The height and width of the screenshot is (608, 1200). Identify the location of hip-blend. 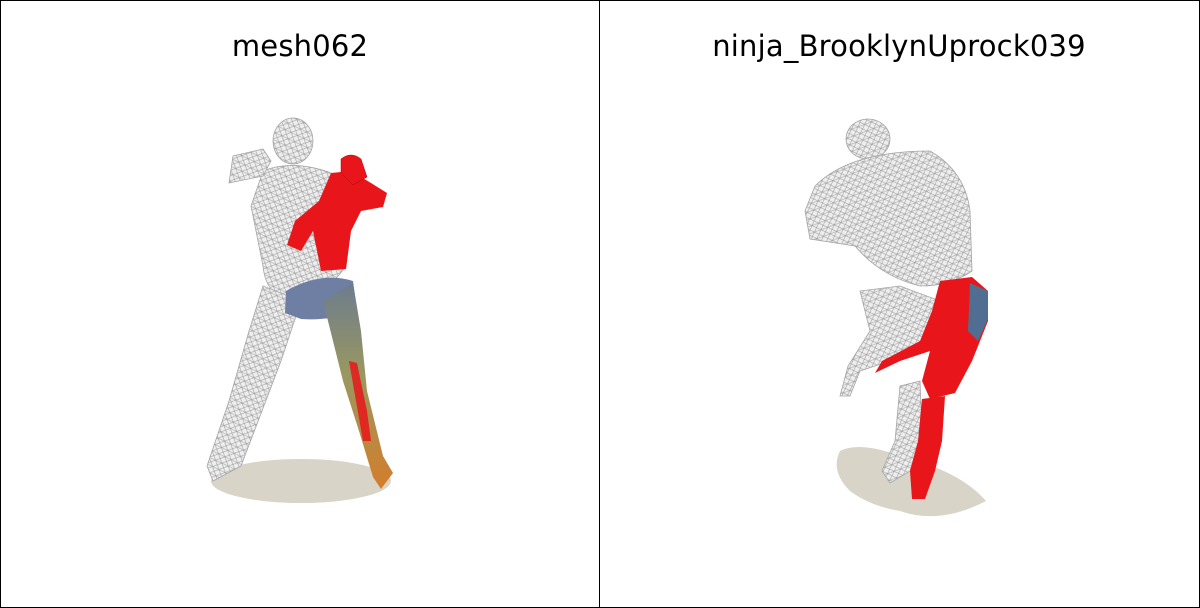
(978, 312).